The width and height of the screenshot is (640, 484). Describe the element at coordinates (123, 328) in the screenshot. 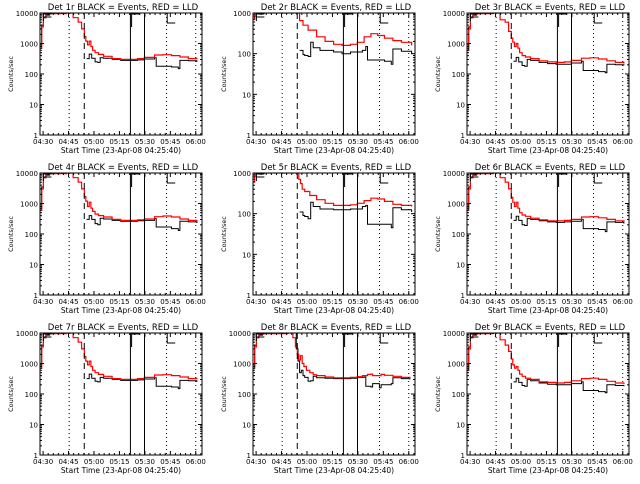

I see `chart-title: Det 7r BLACK = Events, RED = LLD` at that location.